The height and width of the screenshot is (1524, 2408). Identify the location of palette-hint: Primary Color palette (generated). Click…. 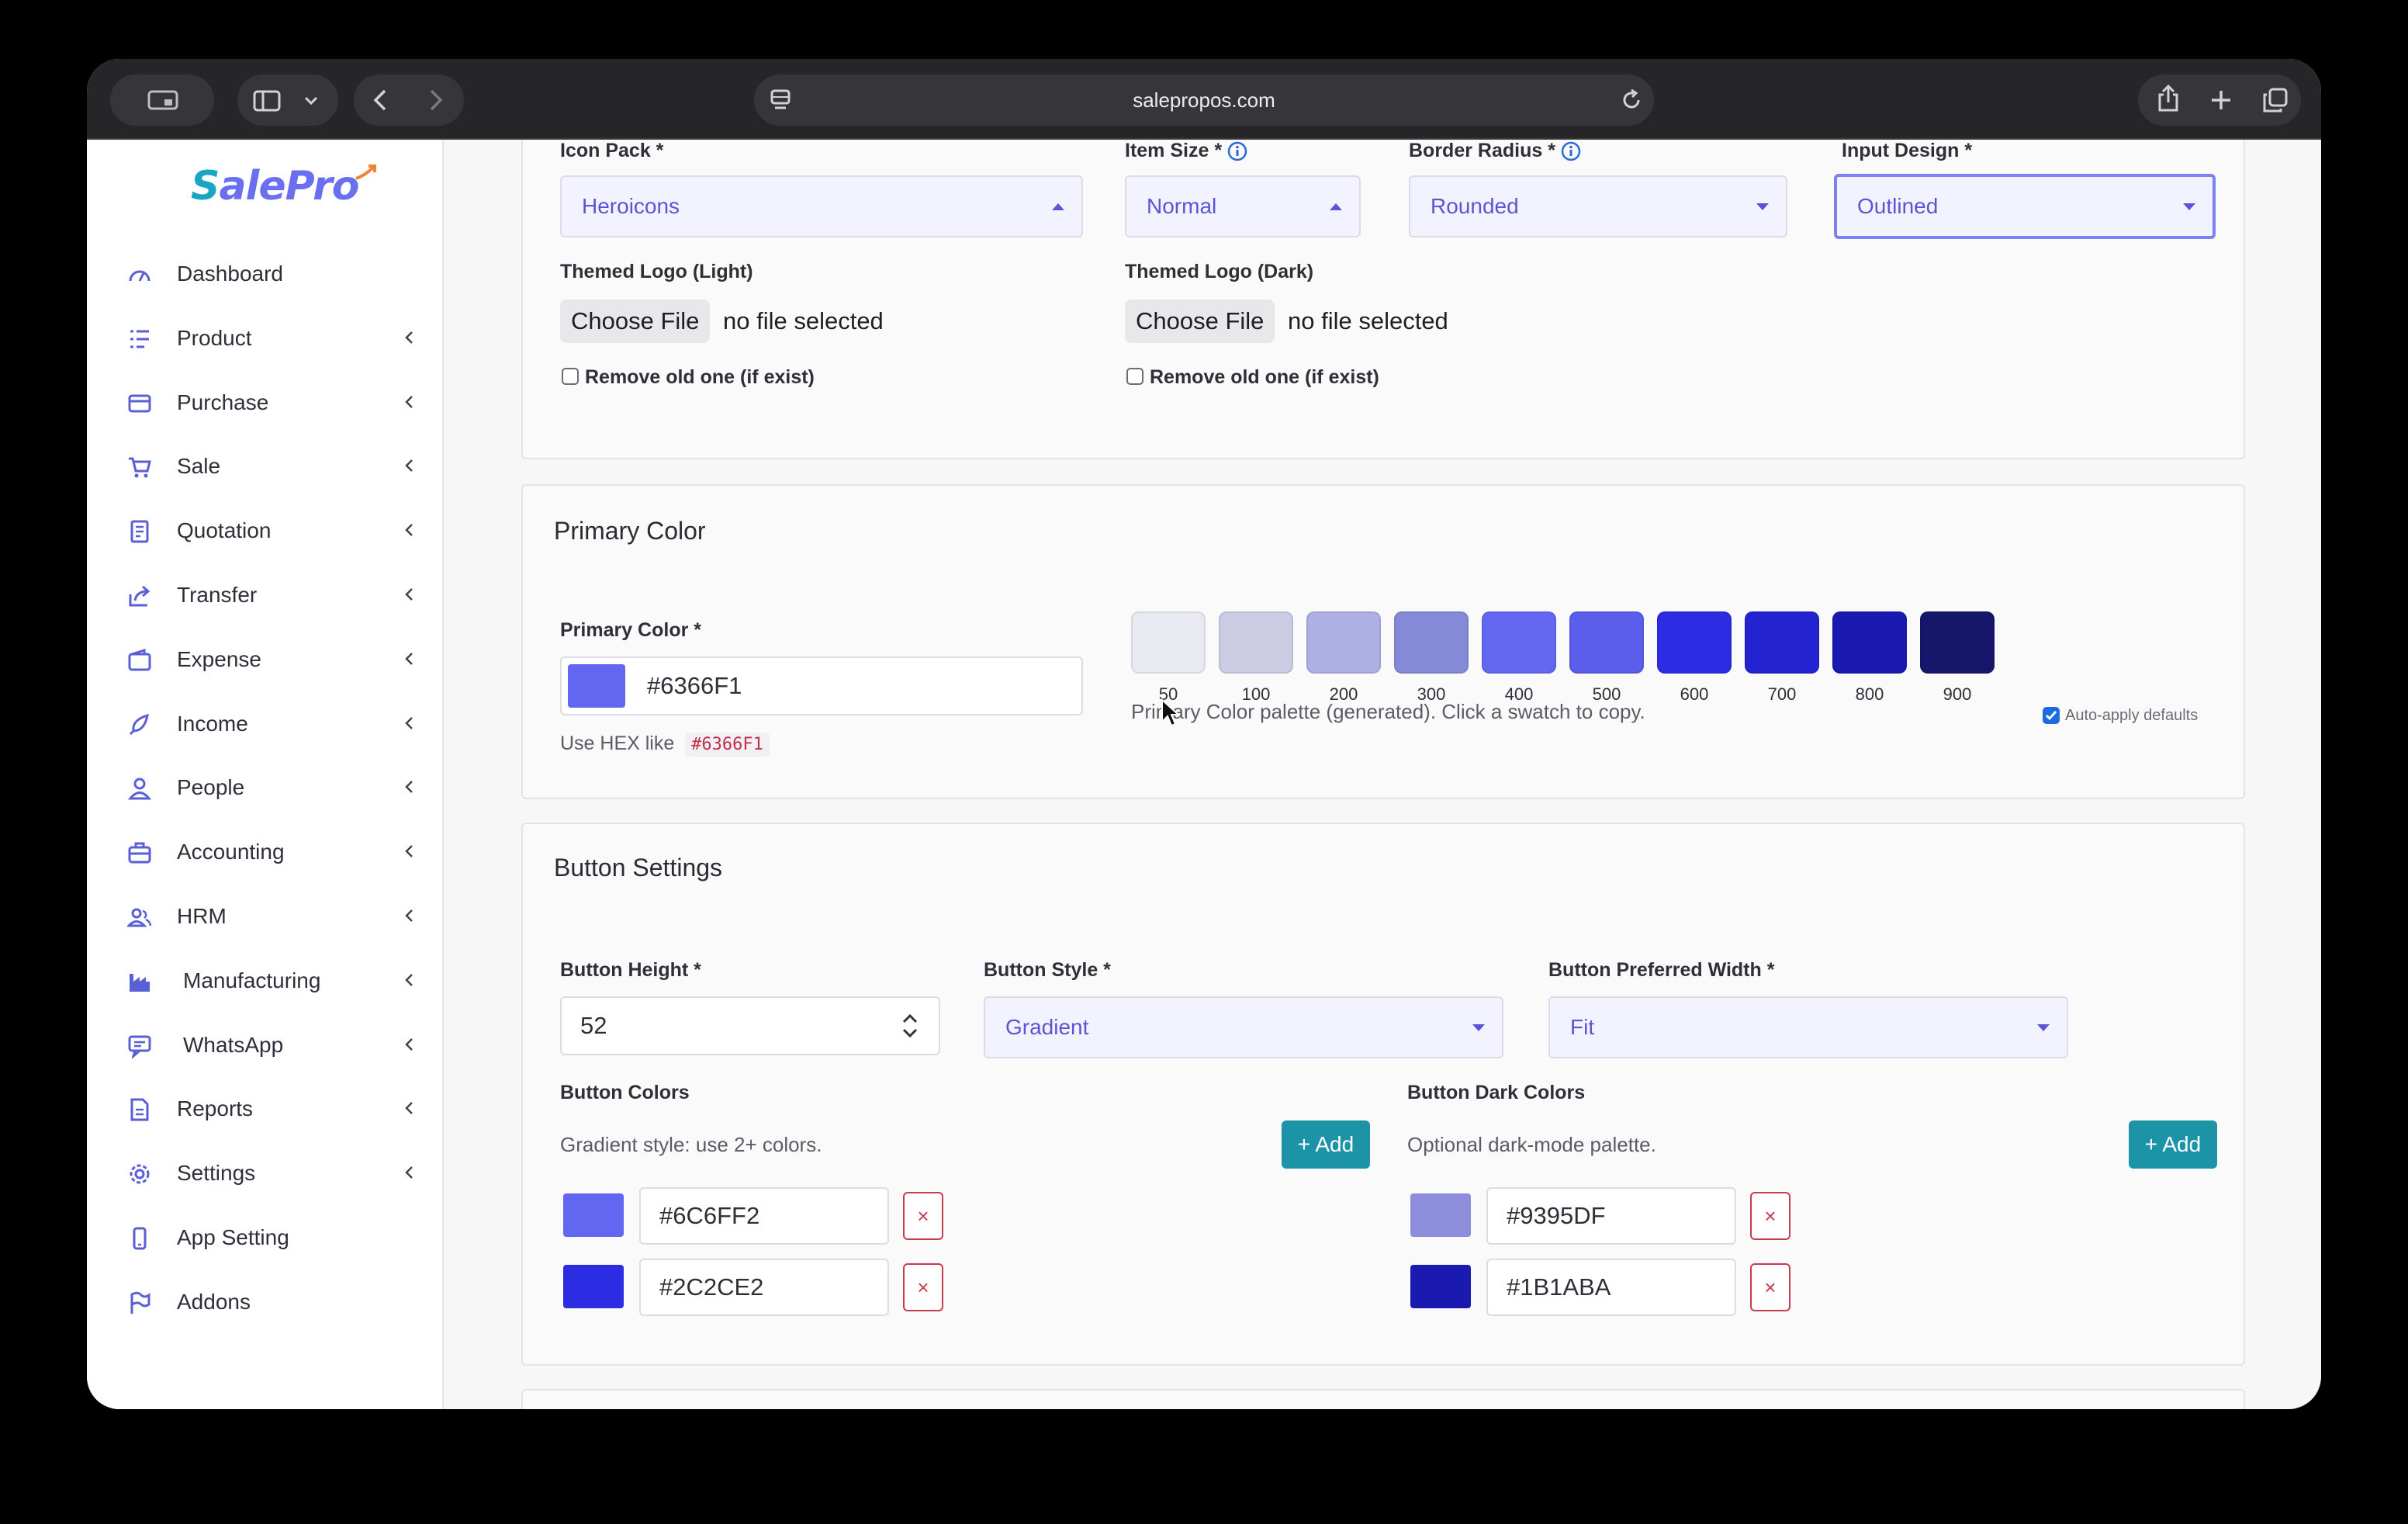
(1388, 711).